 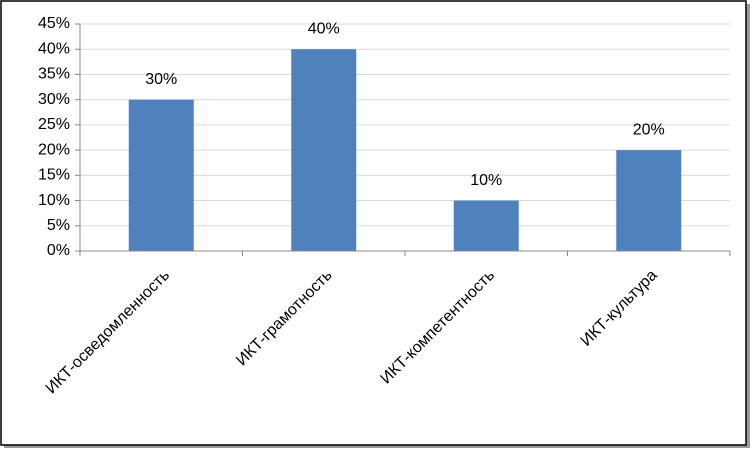 What do you see at coordinates (54, 149) in the screenshot?
I see `y-tick-label: 20%` at bounding box center [54, 149].